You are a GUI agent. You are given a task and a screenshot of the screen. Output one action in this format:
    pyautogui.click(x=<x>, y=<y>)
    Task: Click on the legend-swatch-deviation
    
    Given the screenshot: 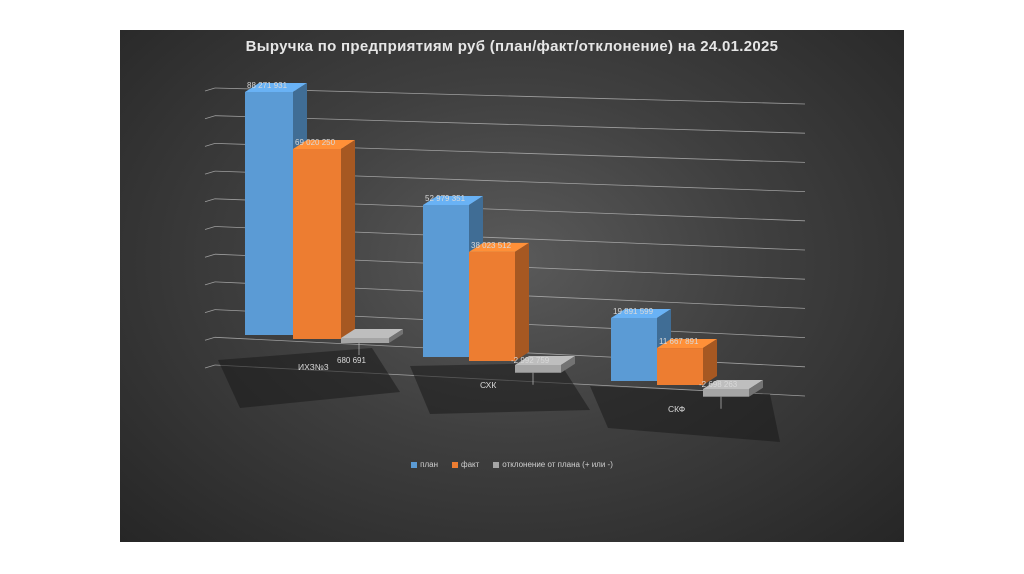 What is the action you would take?
    pyautogui.click(x=496, y=464)
    